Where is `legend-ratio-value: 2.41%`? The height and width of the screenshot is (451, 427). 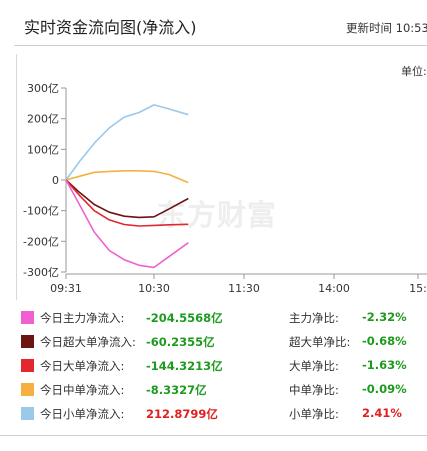
legend-ratio-value: 2.41% is located at coordinates (382, 413).